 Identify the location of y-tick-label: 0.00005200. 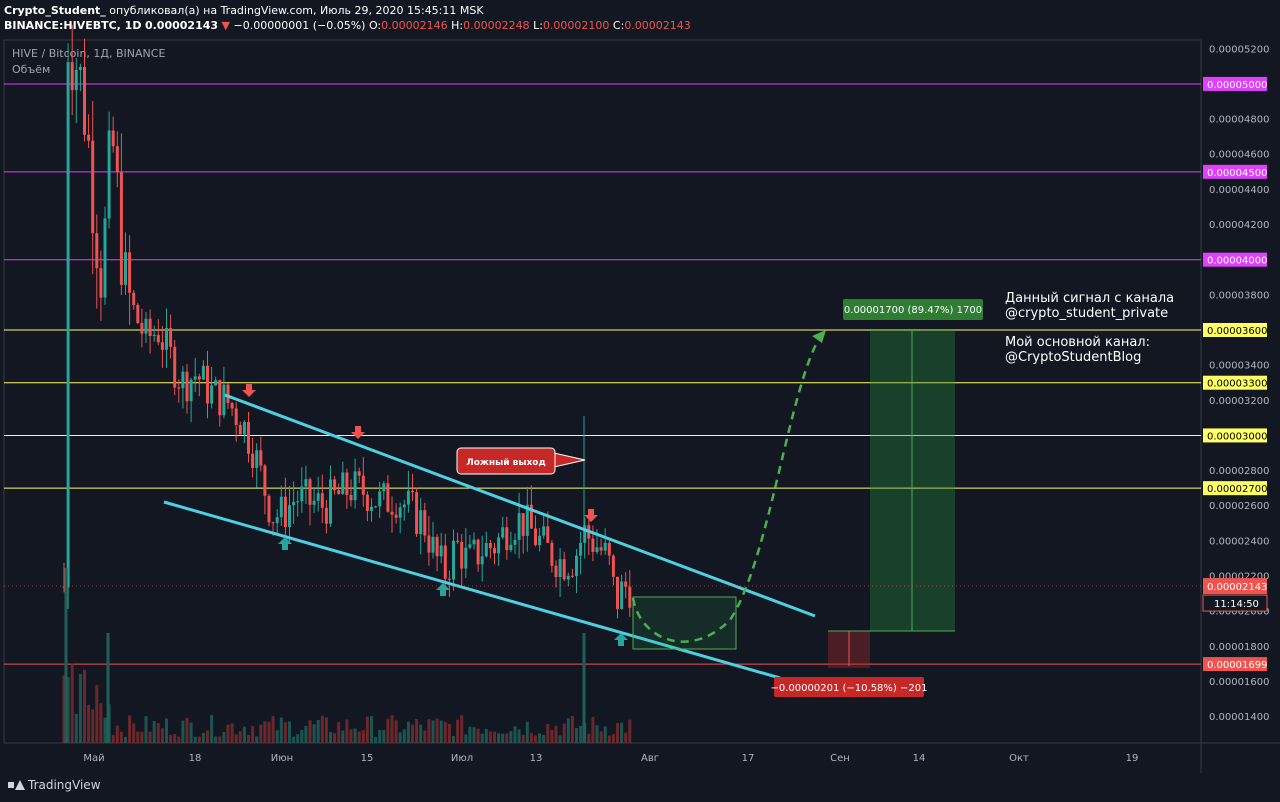
(1239, 49).